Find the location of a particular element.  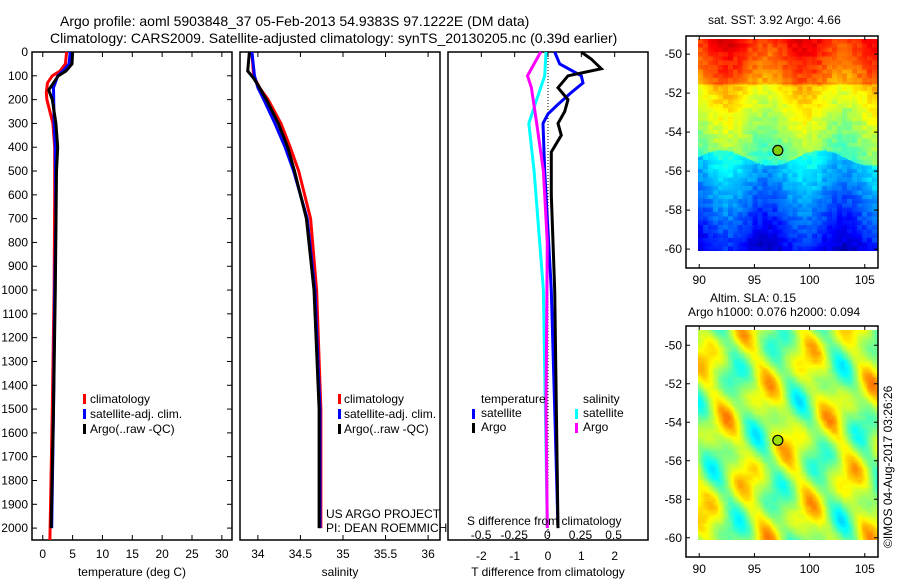

legend-s-satellite-swatch is located at coordinates (576, 414).